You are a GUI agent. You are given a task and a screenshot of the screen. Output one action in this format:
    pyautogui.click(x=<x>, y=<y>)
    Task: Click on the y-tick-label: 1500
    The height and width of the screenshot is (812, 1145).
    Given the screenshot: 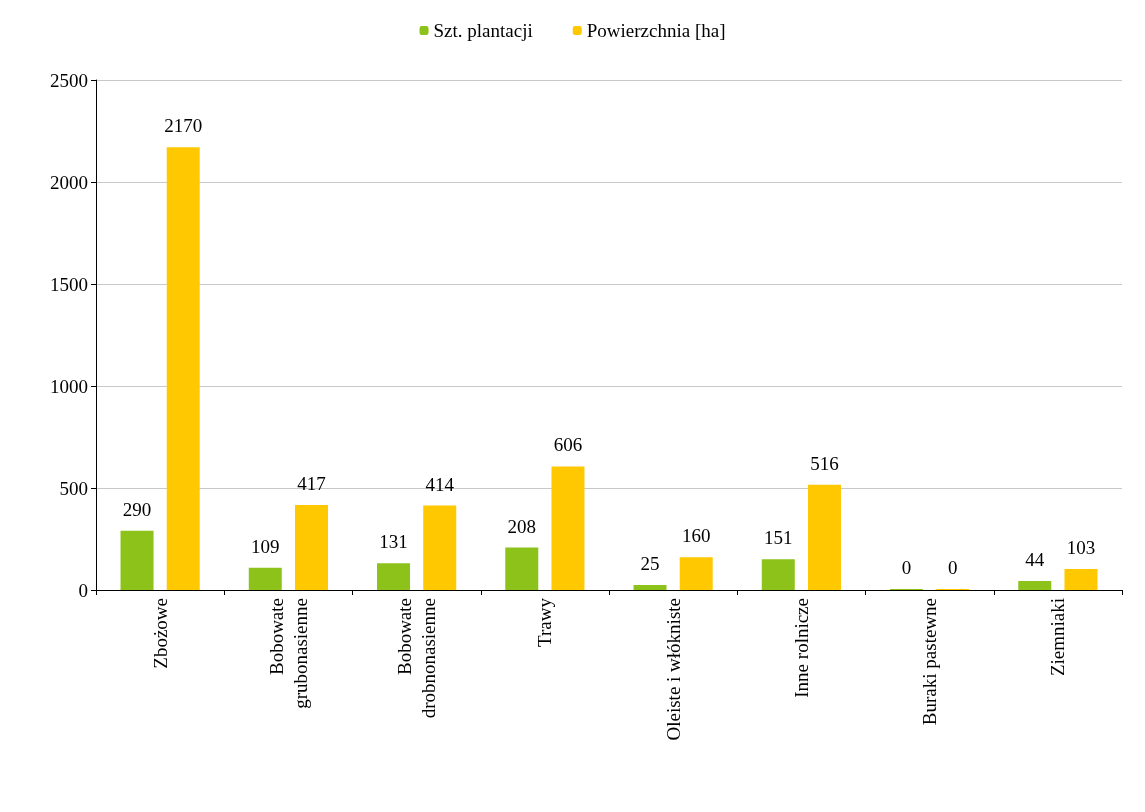 What is the action you would take?
    pyautogui.click(x=69, y=284)
    